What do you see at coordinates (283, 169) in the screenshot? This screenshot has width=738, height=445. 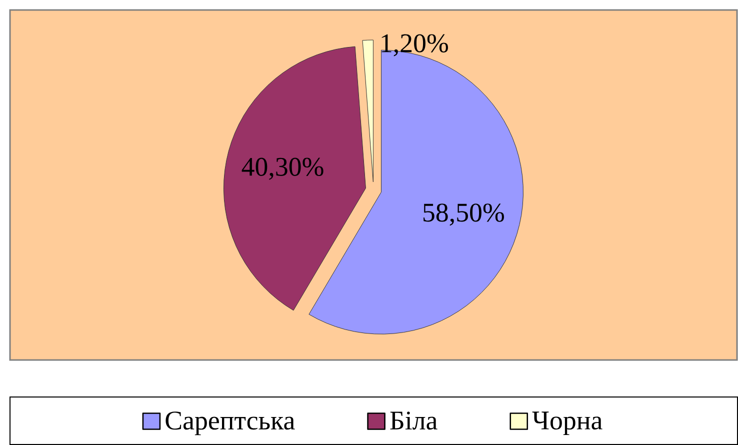 I see `data-label: 40,30%` at bounding box center [283, 169].